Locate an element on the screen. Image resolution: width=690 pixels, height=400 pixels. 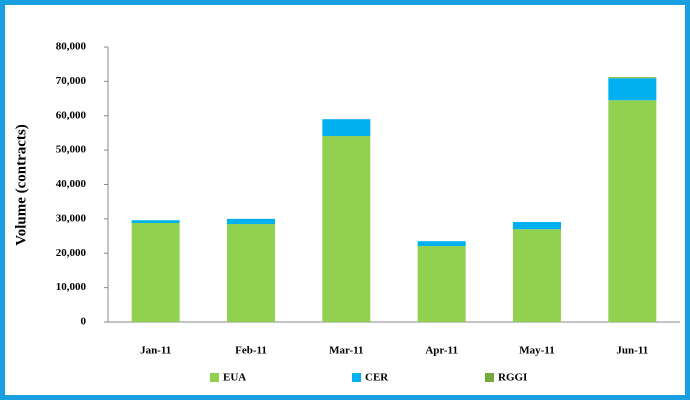
legend-label: EUA is located at coordinates (234, 378).